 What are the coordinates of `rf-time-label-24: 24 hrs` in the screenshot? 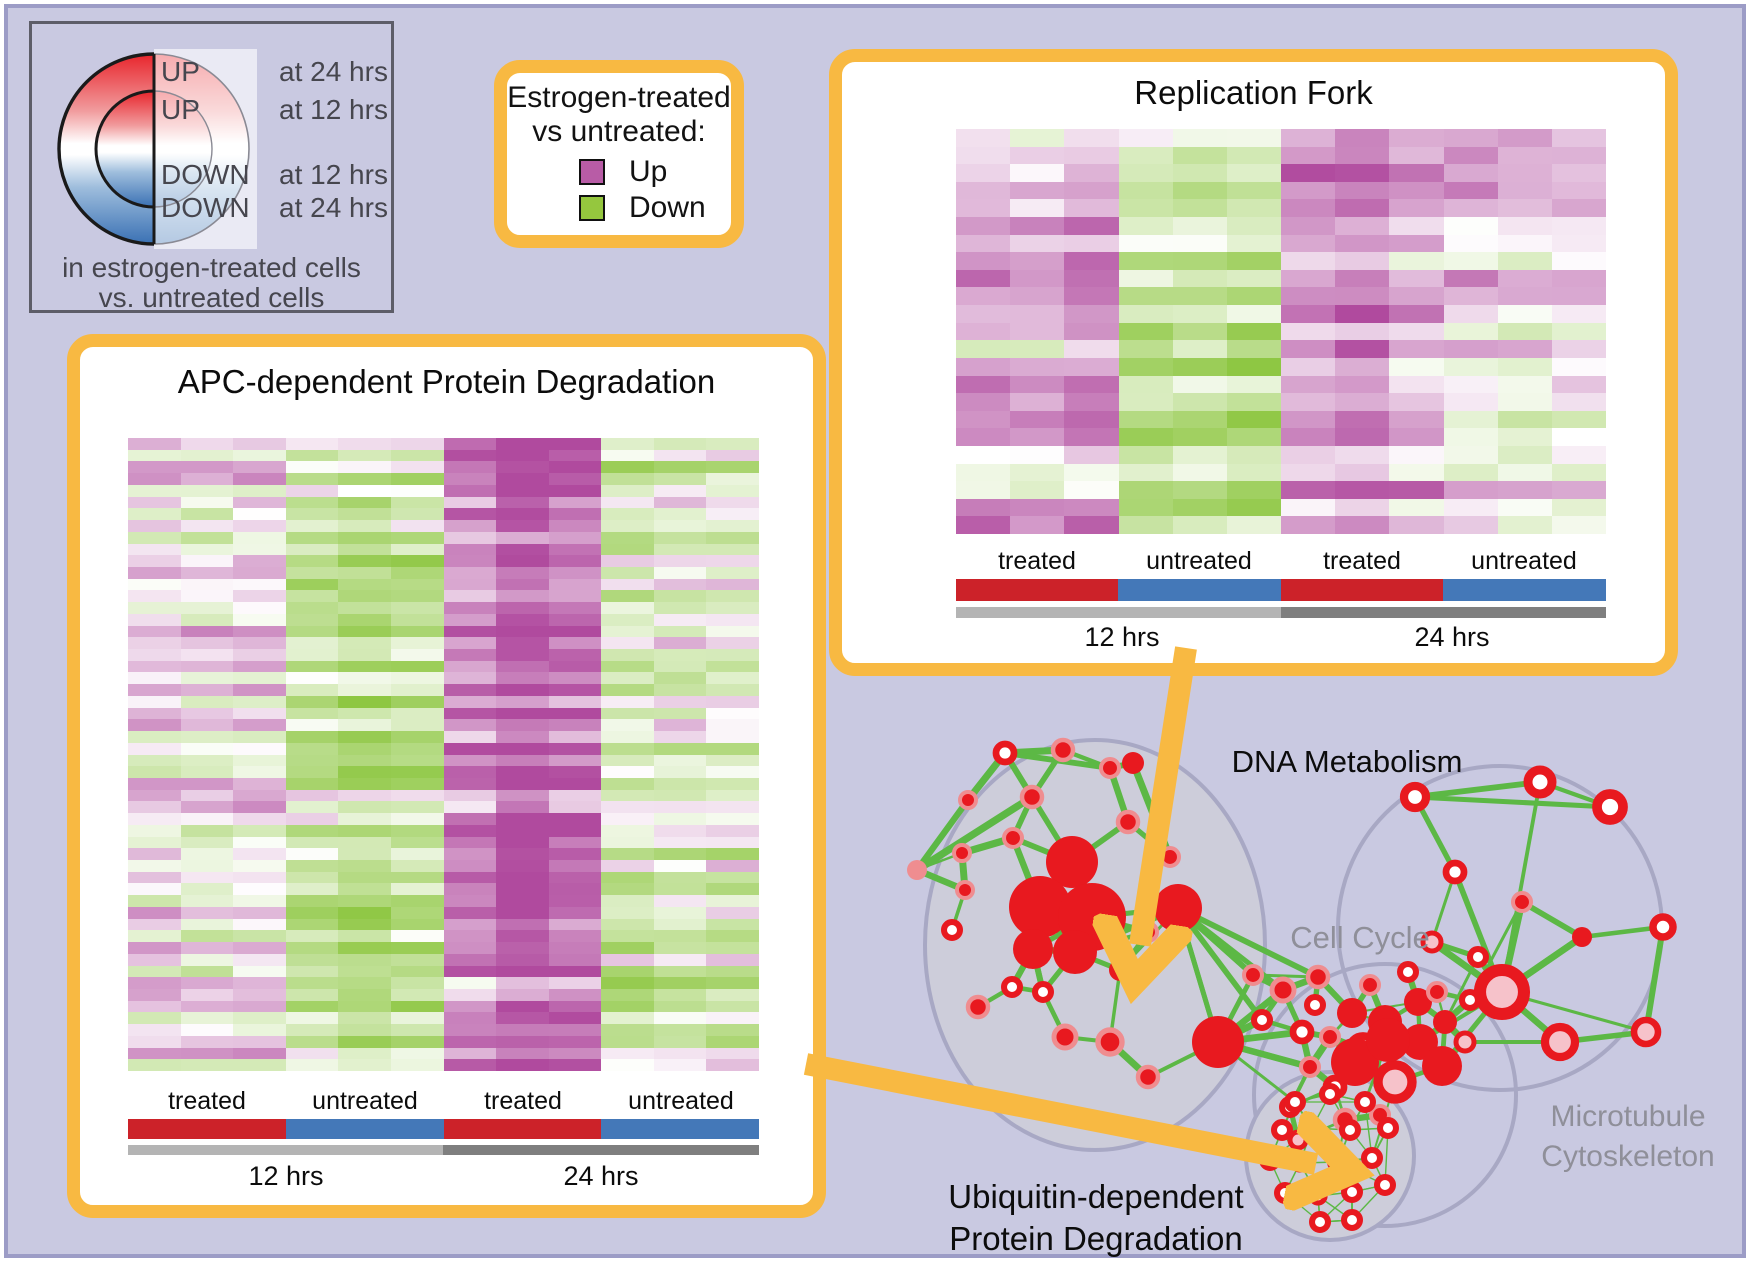 It's located at (1452, 637).